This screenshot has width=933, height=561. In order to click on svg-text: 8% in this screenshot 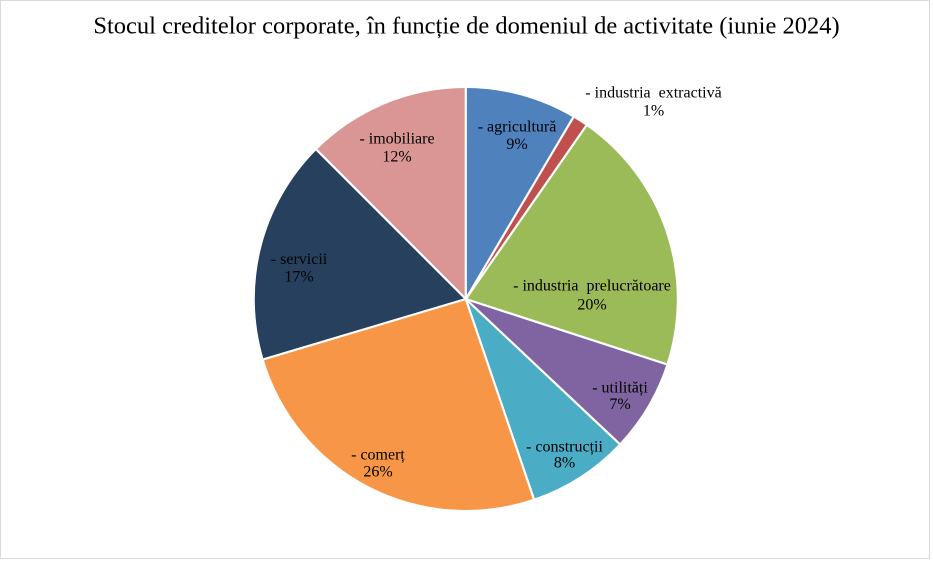, I will do `click(564, 463)`.